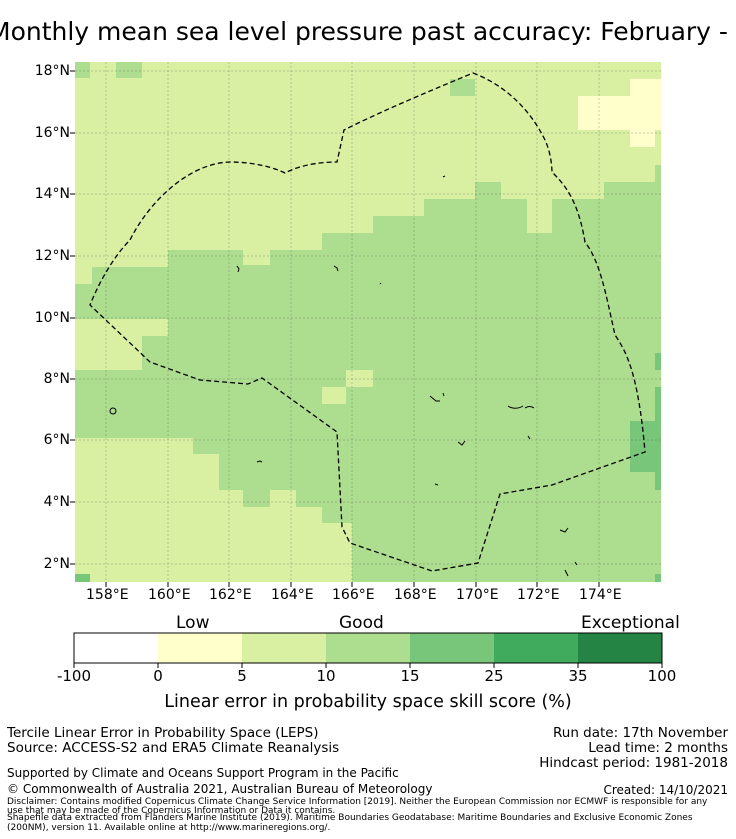 The width and height of the screenshot is (736, 839). What do you see at coordinates (52, 256) in the screenshot?
I see `lat-label-12: 12°N` at bounding box center [52, 256].